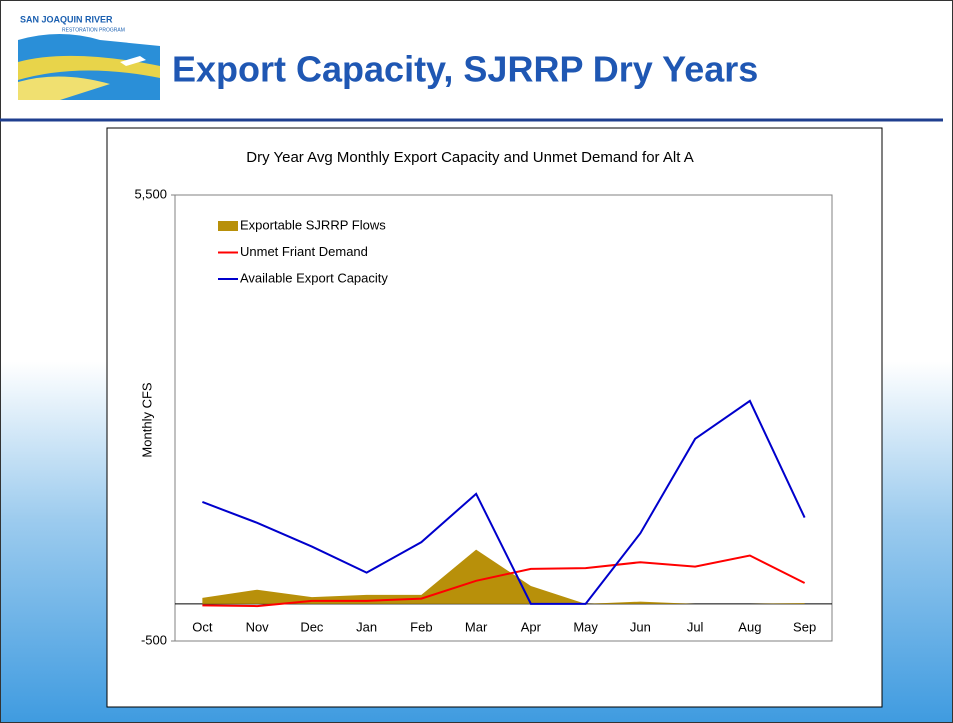  What do you see at coordinates (312, 626) in the screenshot?
I see `x-tick-label: Dec` at bounding box center [312, 626].